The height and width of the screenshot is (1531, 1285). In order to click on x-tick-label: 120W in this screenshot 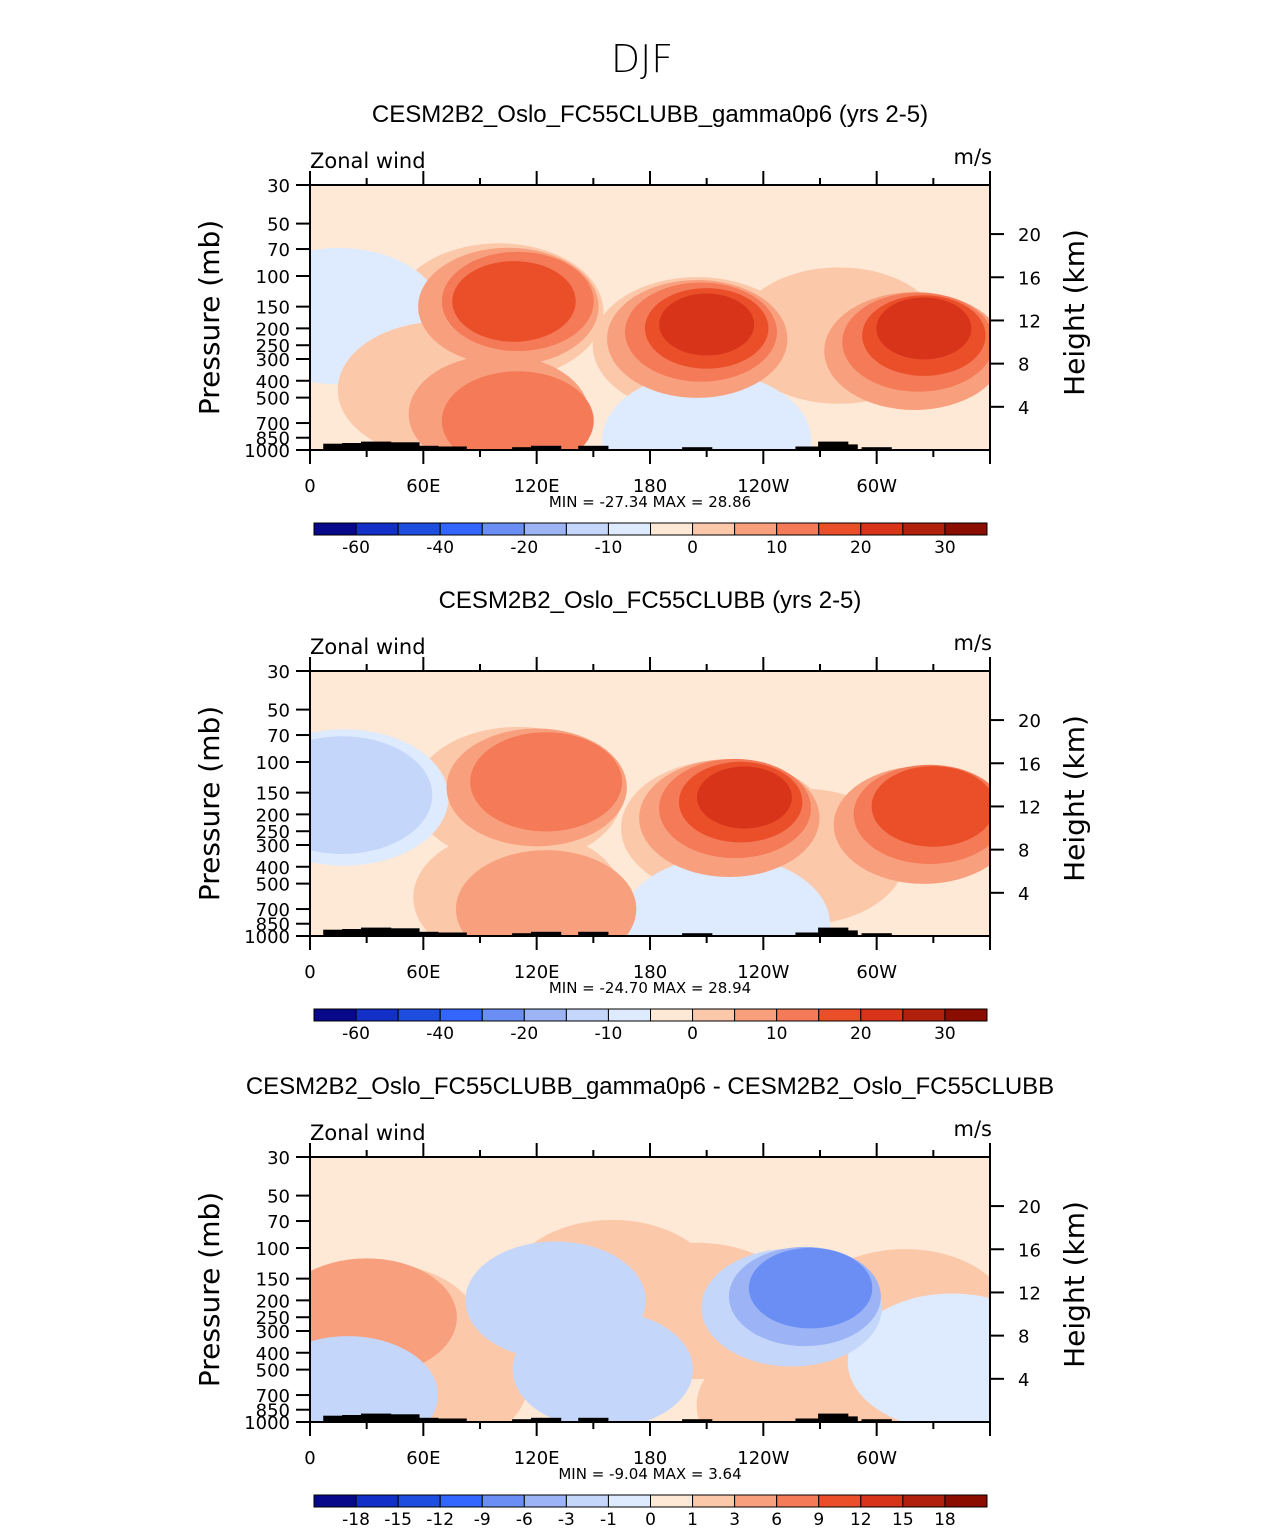, I will do `click(763, 486)`.